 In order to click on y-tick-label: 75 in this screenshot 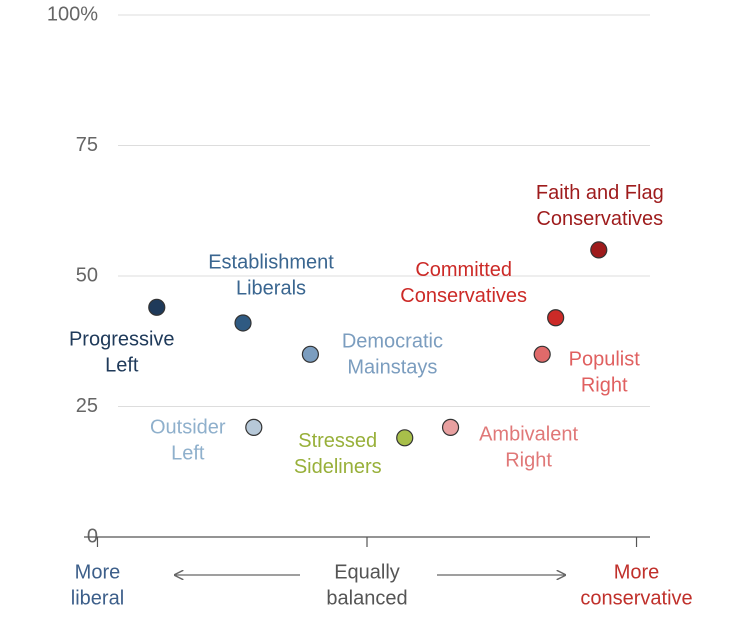, I will do `click(87, 145)`.